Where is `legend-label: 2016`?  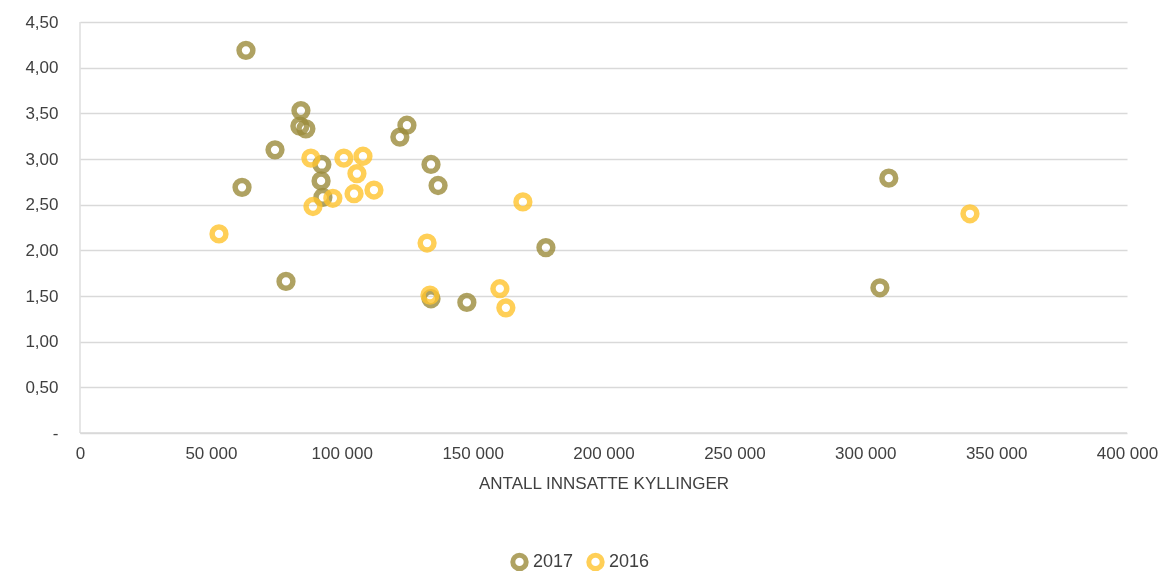
legend-label: 2016 is located at coordinates (629, 560).